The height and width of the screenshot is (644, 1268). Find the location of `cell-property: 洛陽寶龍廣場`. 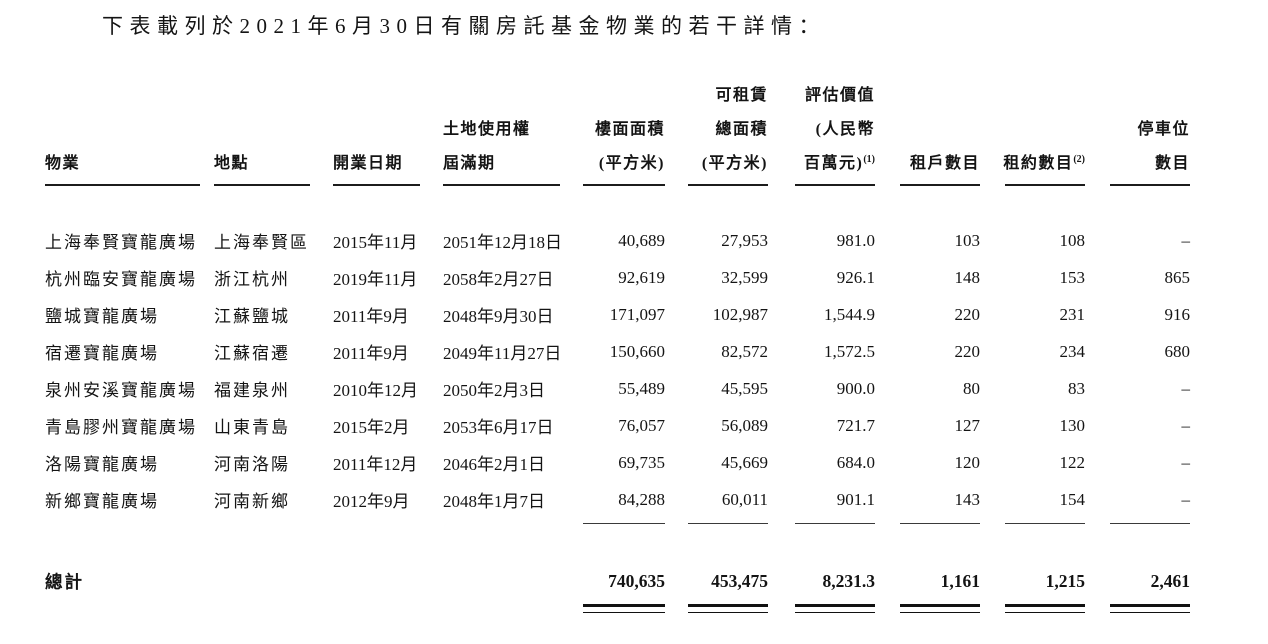

cell-property: 洛陽寶龍廣場 is located at coordinates (102, 464).